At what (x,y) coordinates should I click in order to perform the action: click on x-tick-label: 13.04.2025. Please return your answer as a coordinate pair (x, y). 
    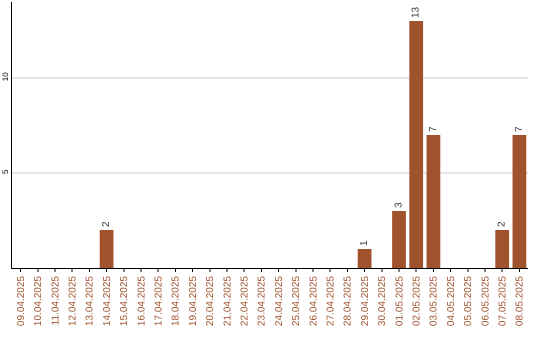
    Looking at the image, I should click on (90, 301).